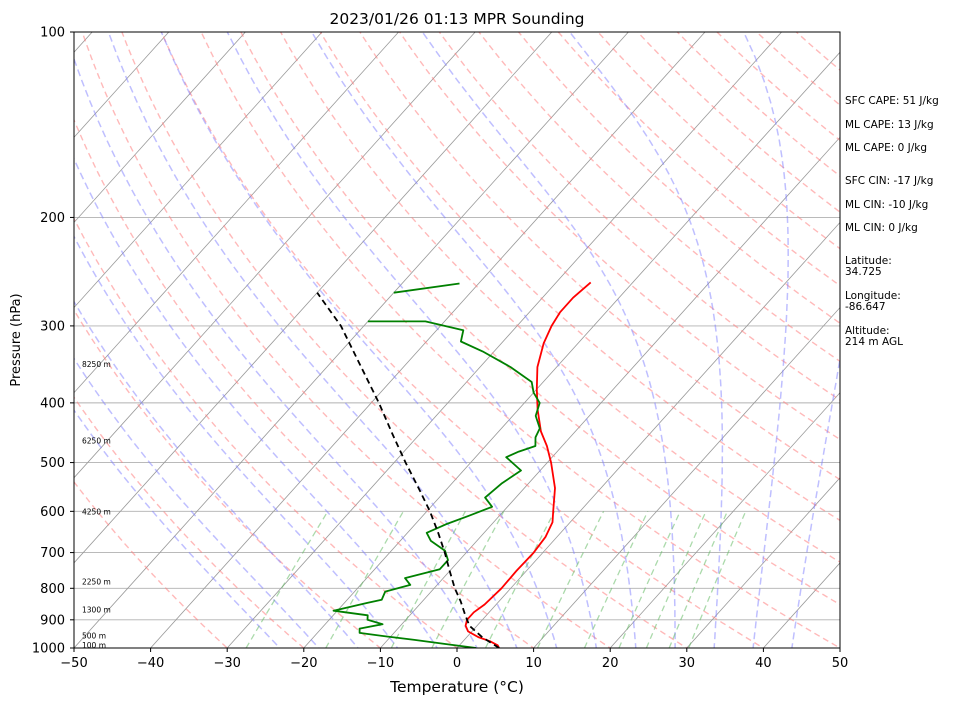  I want to click on x-axis-ticks: −50 −40 −30 −20 −10 0 10 20 30 40 50, so click(454, 659).